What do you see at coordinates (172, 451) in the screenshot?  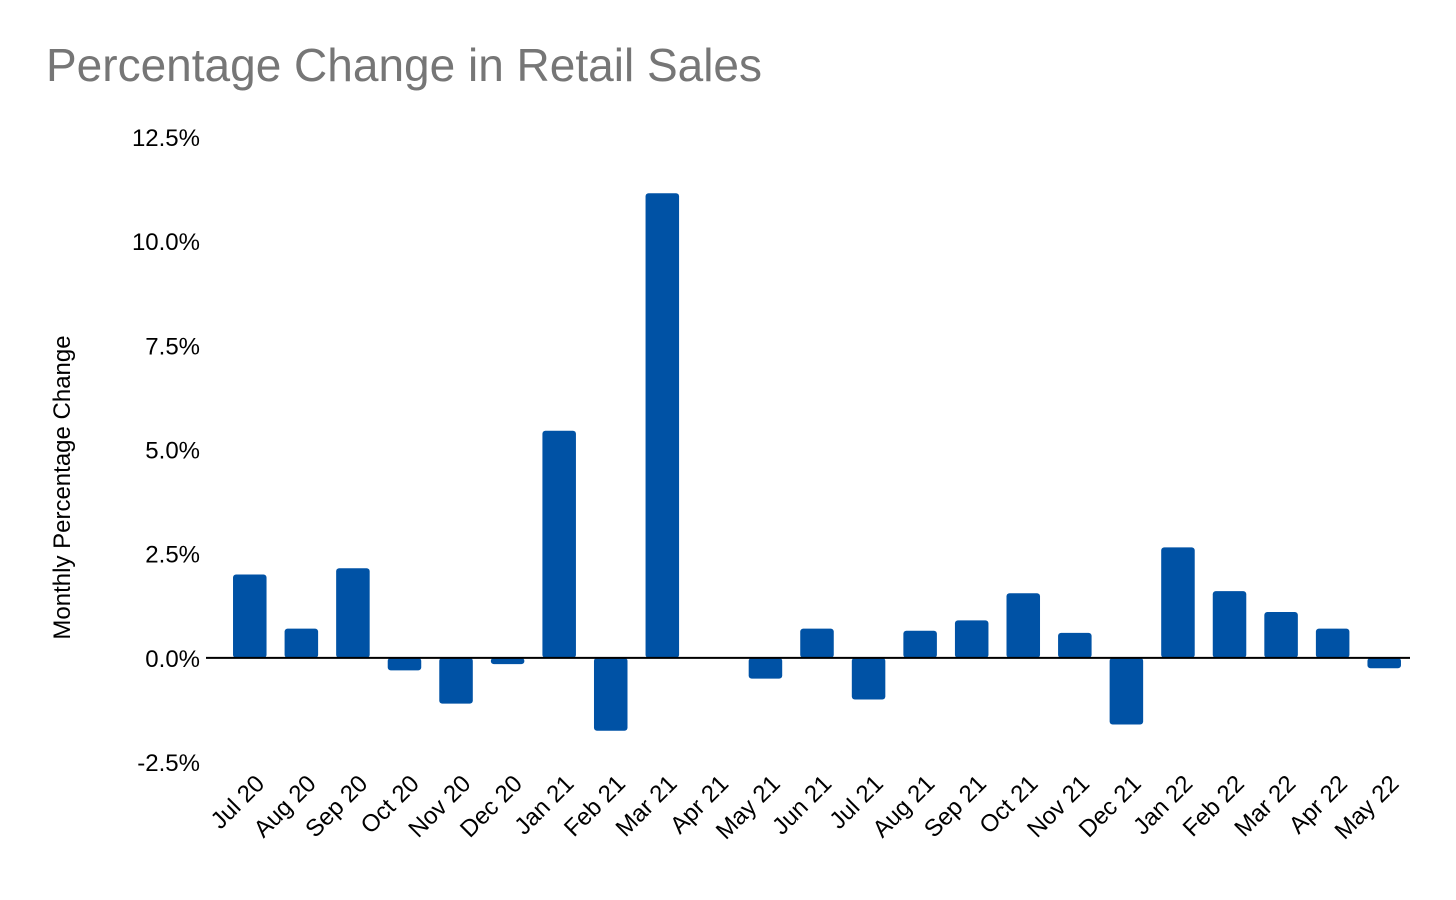 I see `y-tick-label: 5.0%` at bounding box center [172, 451].